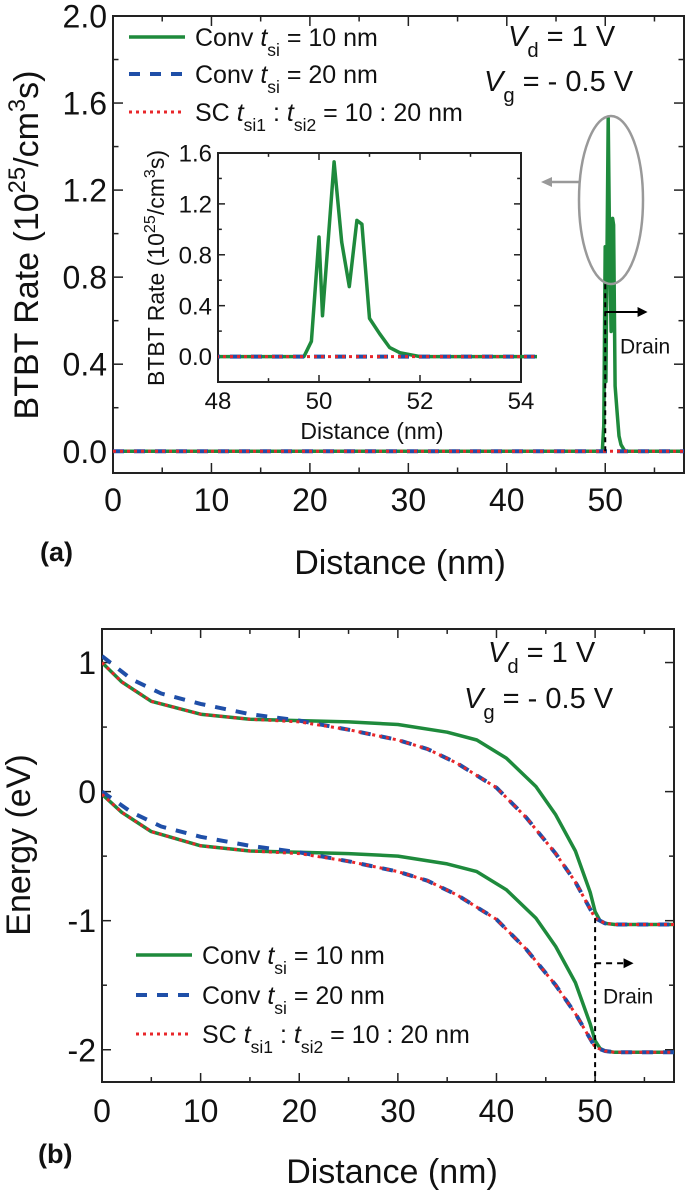  Describe the element at coordinates (377, 259) in the screenshot. I see `series-line-conv10` at that location.